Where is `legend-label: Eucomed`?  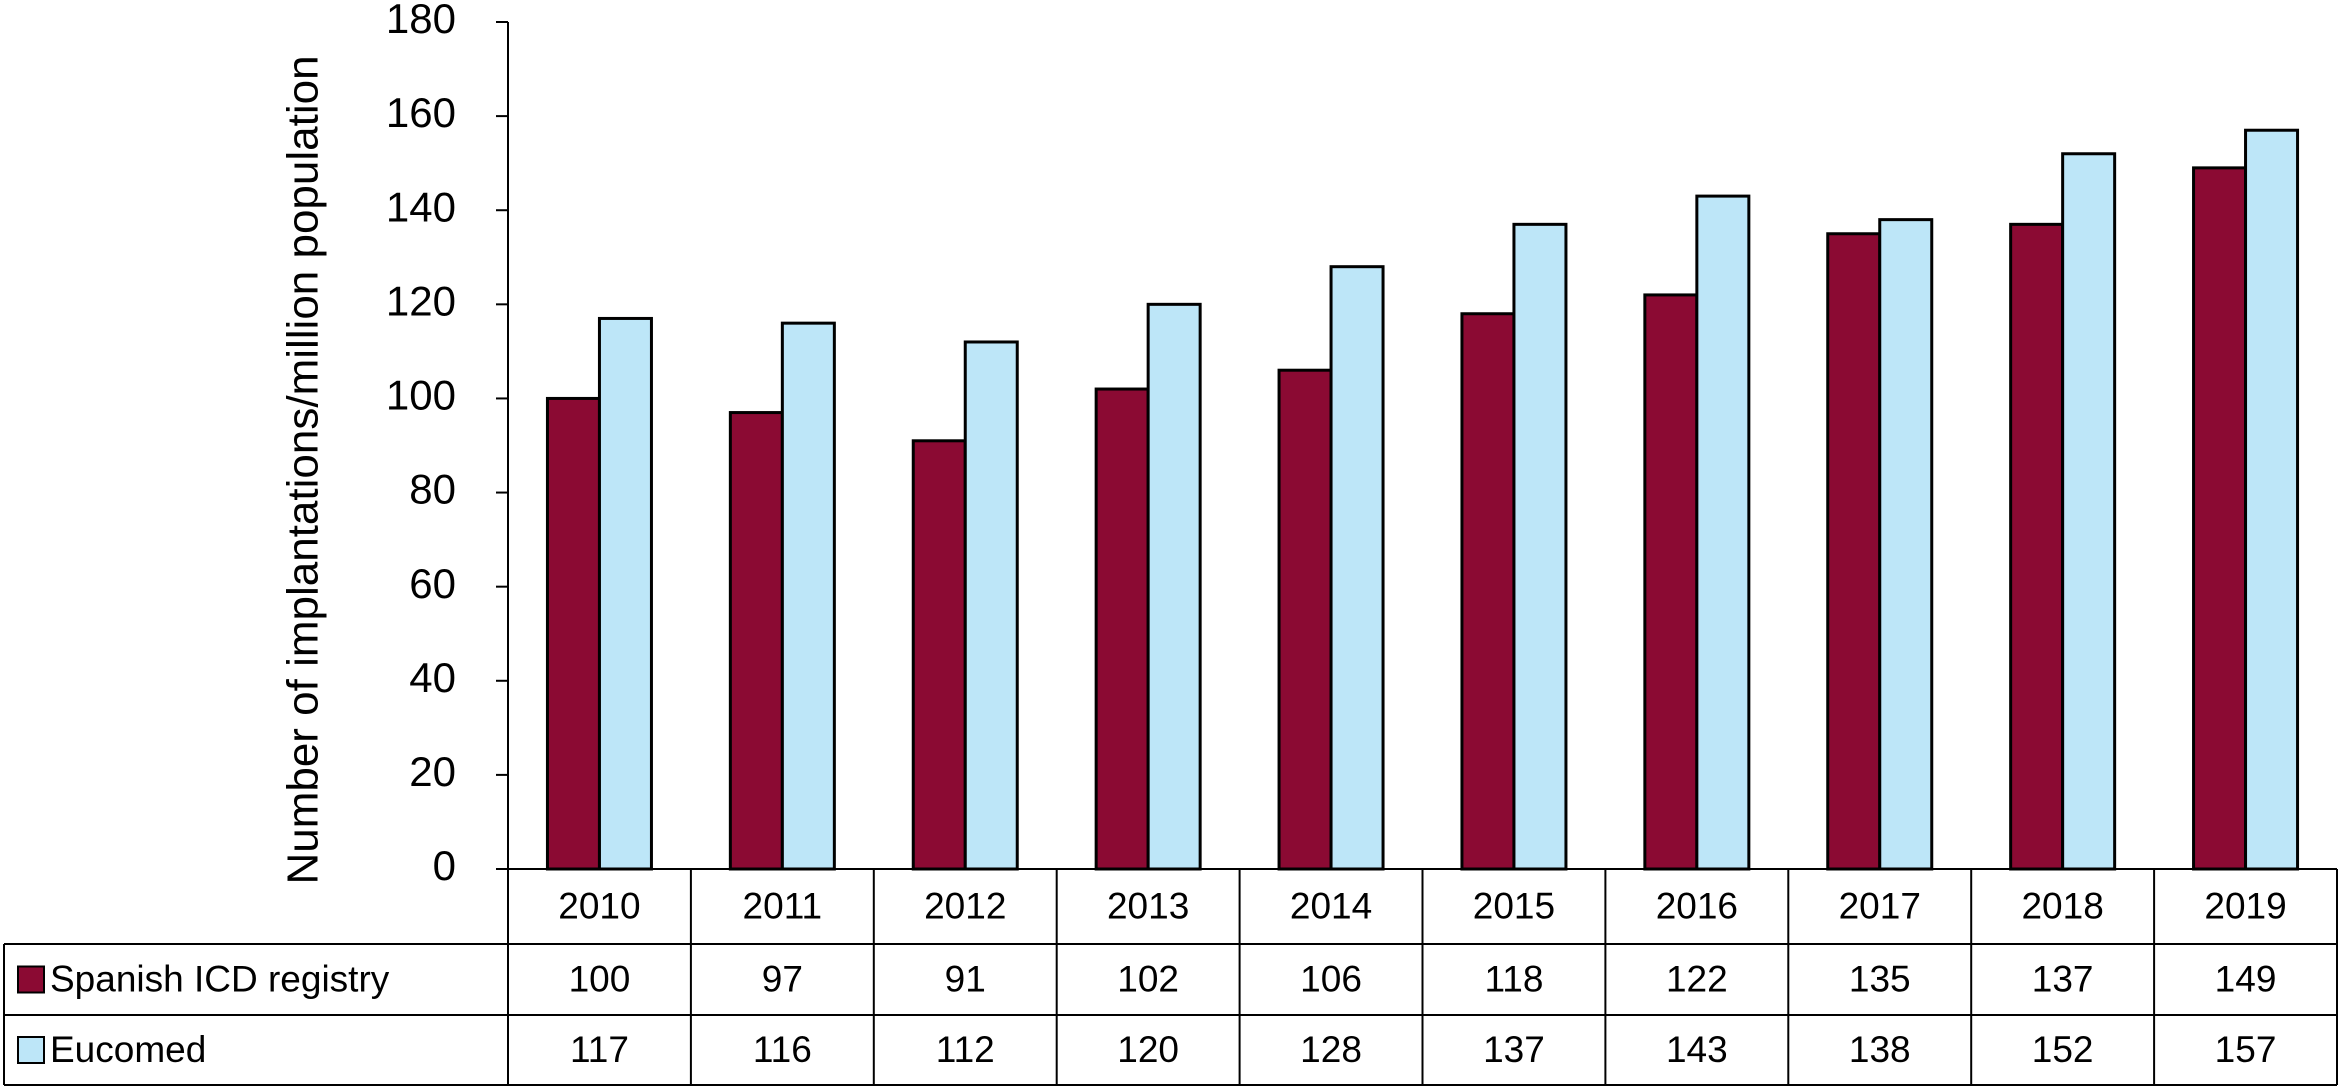
legend-label: Eucomed is located at coordinates (128, 1049).